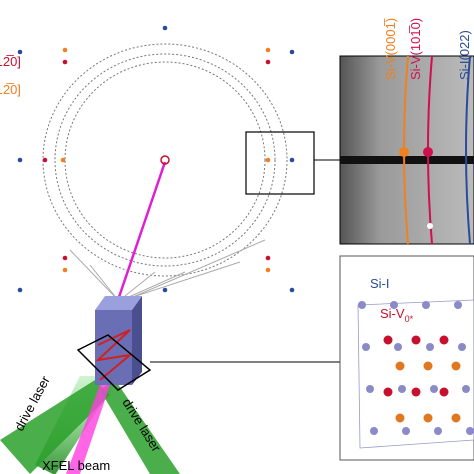 The height and width of the screenshot is (474, 474). What do you see at coordinates (380, 283) in the screenshot?
I see `si-i-label: Si-I` at bounding box center [380, 283].